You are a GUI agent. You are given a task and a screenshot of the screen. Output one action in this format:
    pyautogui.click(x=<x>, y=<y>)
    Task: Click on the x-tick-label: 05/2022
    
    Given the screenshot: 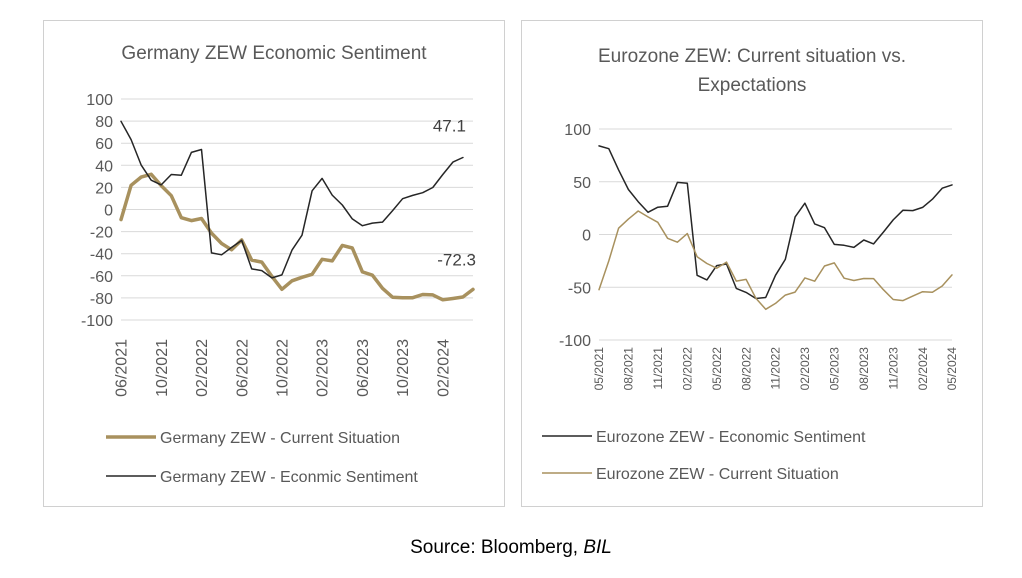 What is the action you would take?
    pyautogui.click(x=717, y=369)
    